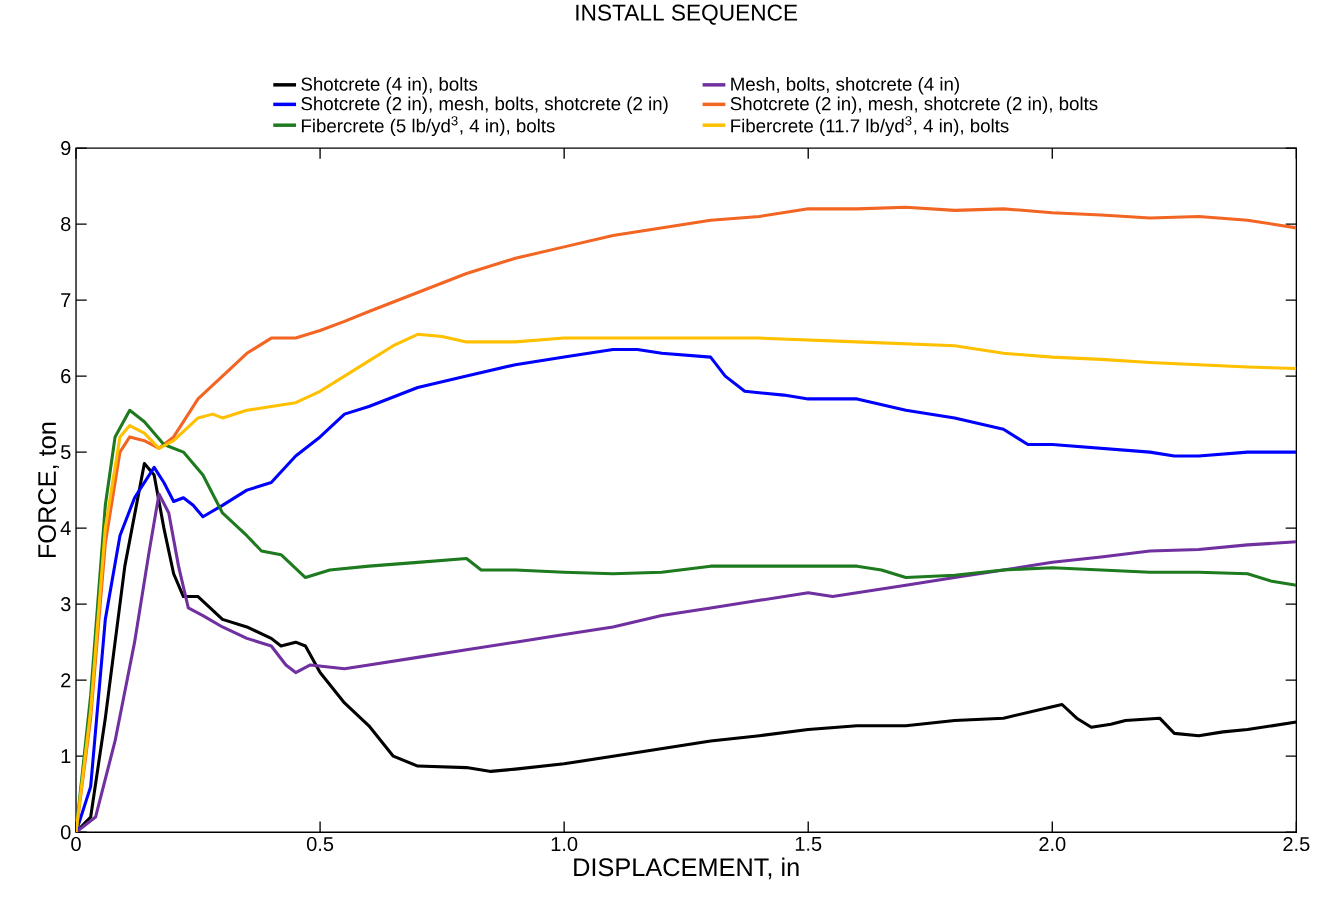 The image size is (1323, 904). Describe the element at coordinates (808, 843) in the screenshot. I see `x-tick-label: 1.5` at that location.